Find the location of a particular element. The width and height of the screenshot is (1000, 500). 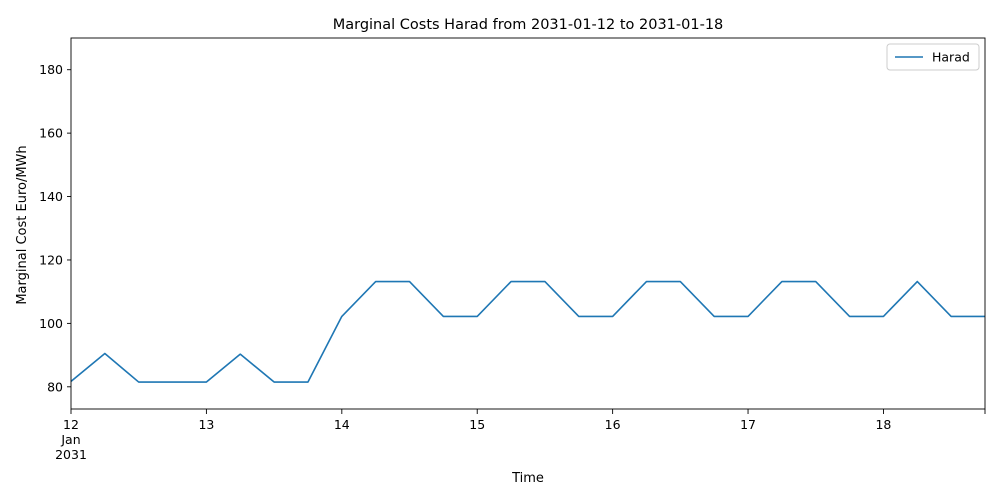

y-tick-label: 140 is located at coordinates (51, 196).